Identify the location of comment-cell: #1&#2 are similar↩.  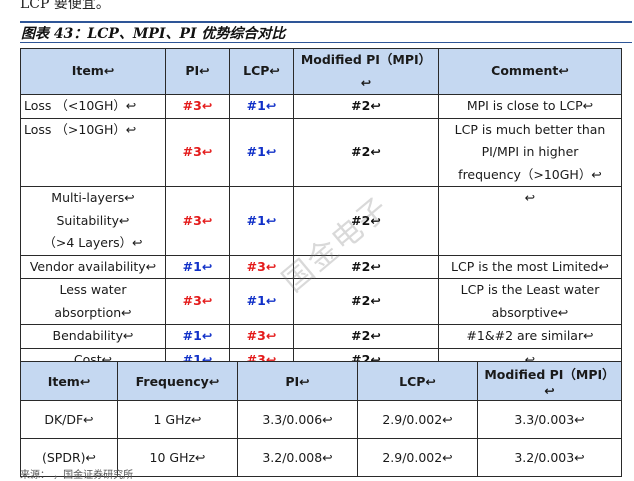
(530, 336).